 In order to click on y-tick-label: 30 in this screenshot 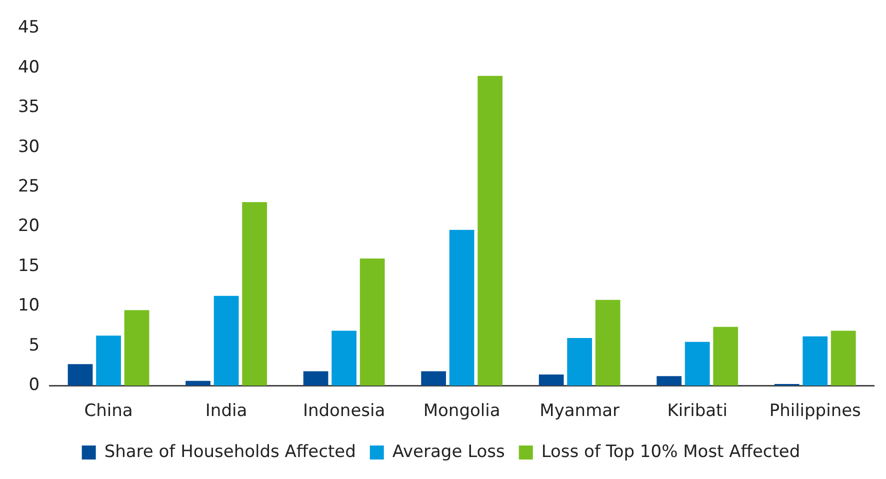, I will do `click(29, 146)`.